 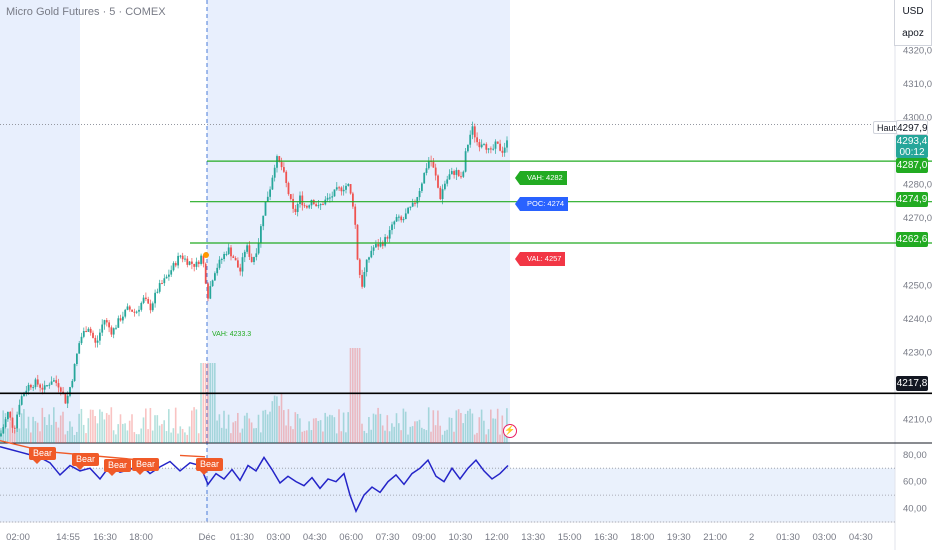 I want to click on lightning-icon: ⚡, so click(x=510, y=431).